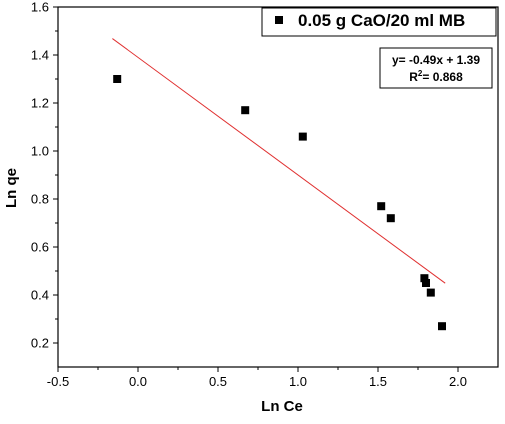 The image size is (505, 424). I want to click on fit-equation-box: y= -0.49x + 1.39 R2= 0.868, so click(436, 68).